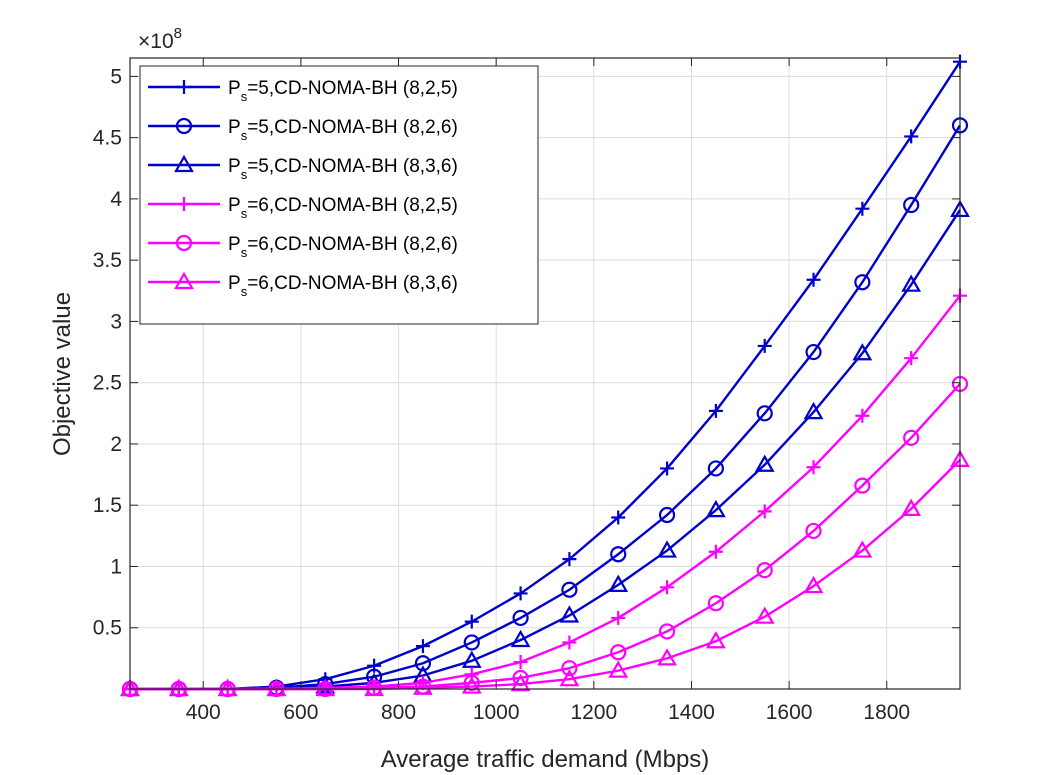  I want to click on legend-label: Ps=6,CD-NOMA-BH (8,3,6), so click(343, 286).